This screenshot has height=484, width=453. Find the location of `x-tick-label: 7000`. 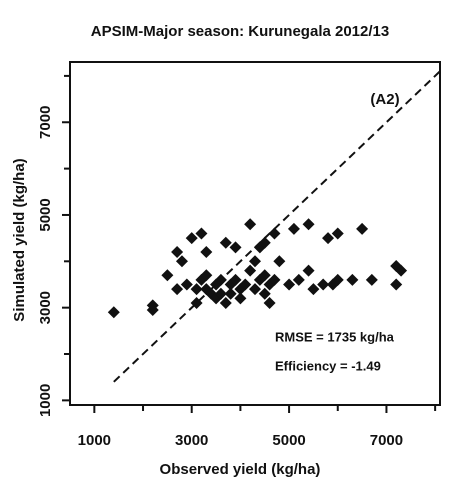

x-tick-label: 7000 is located at coordinates (386, 440).